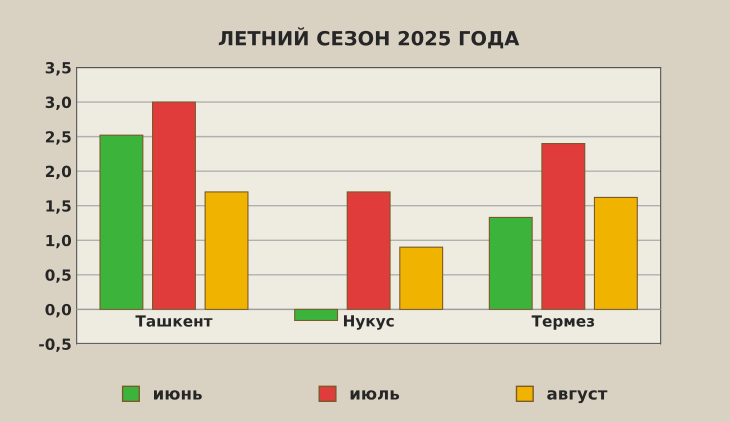 The height and width of the screenshot is (422, 730). I want to click on x-tick-label: Термез, so click(563, 322).